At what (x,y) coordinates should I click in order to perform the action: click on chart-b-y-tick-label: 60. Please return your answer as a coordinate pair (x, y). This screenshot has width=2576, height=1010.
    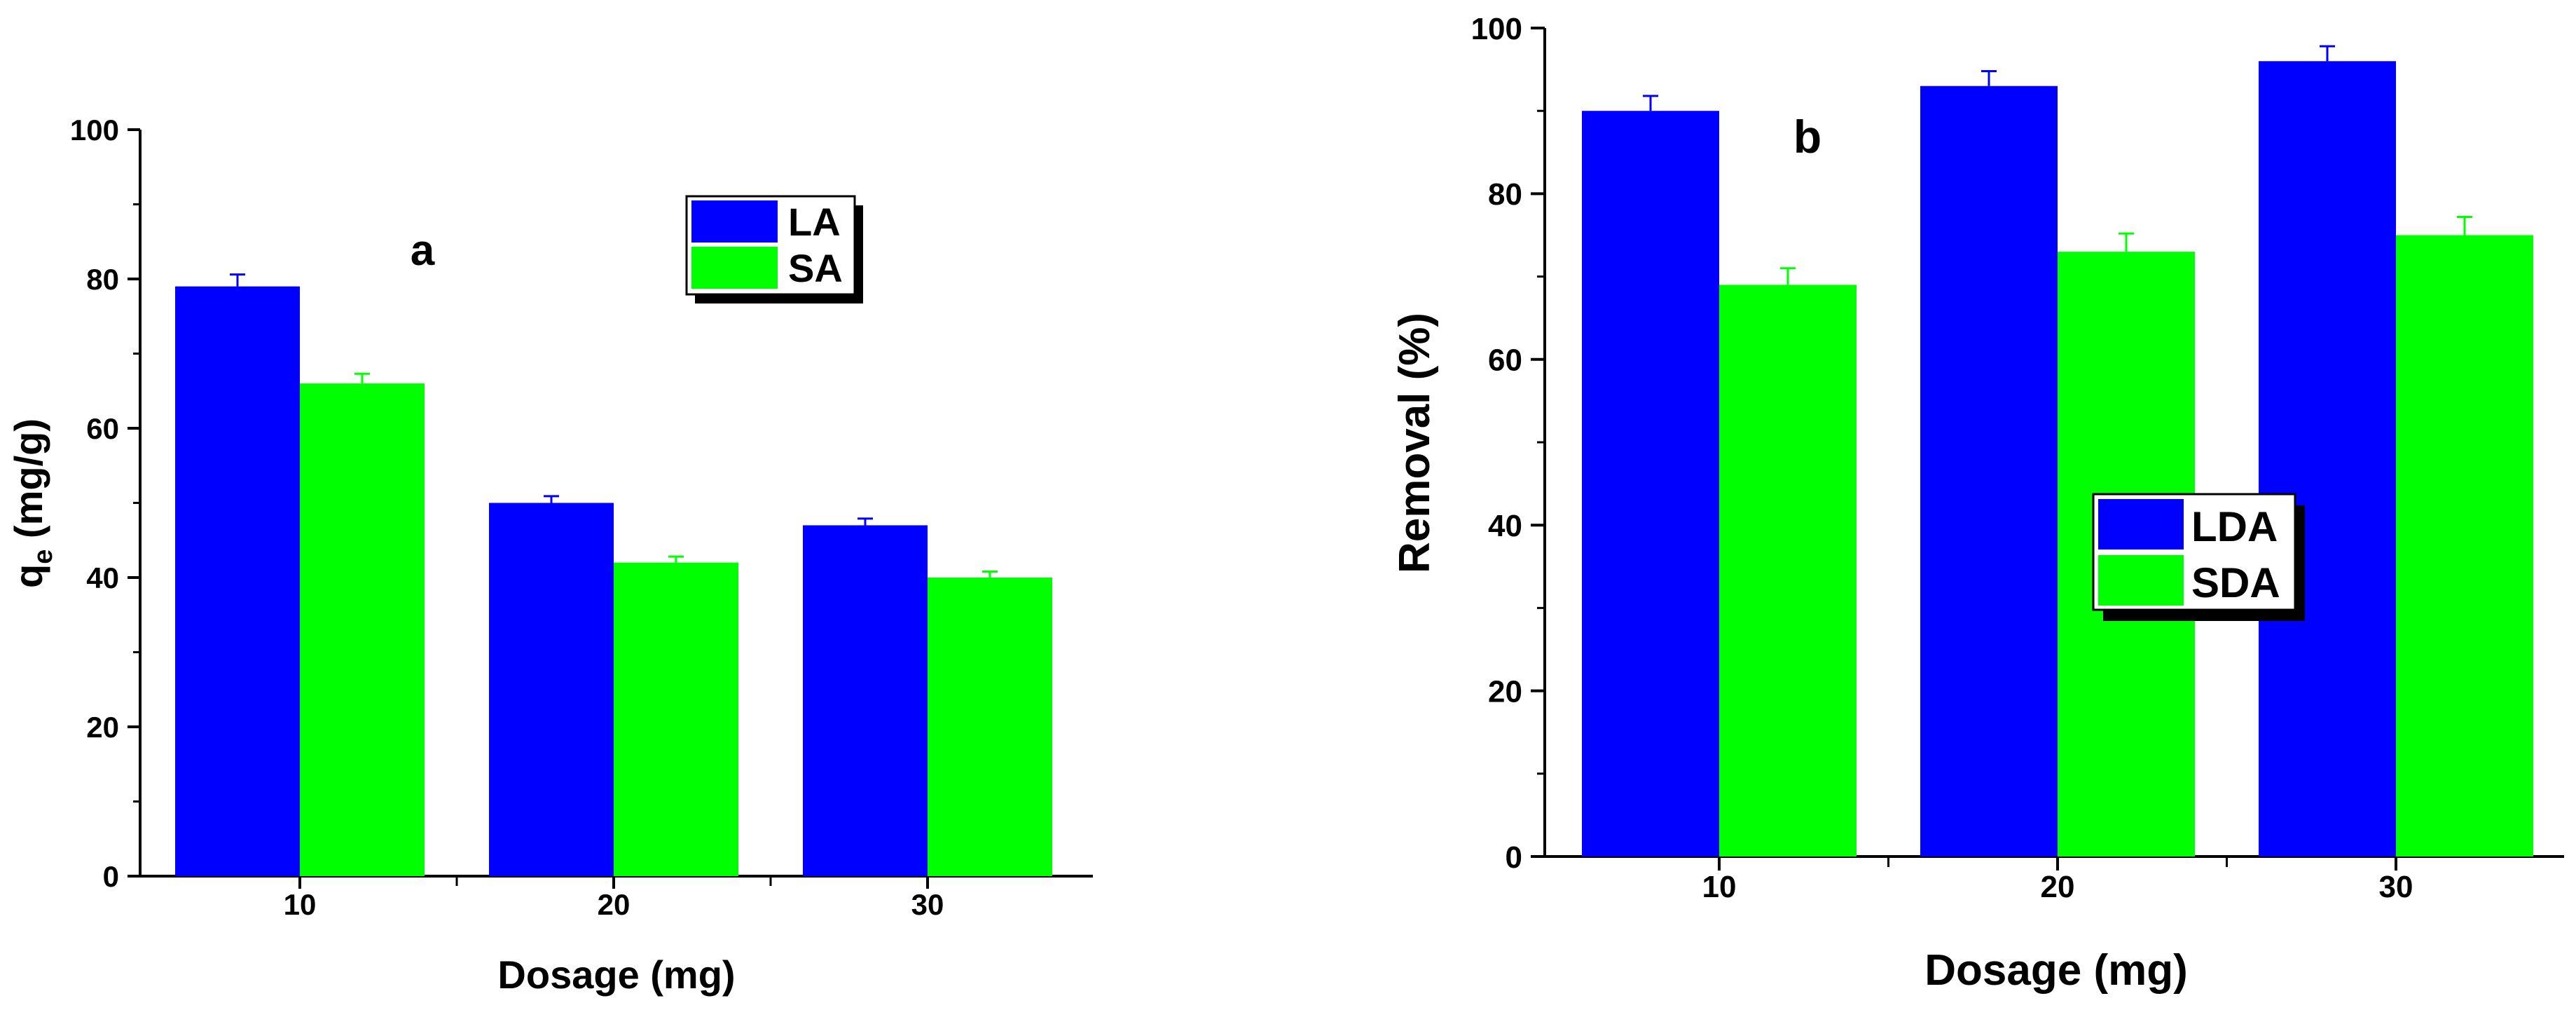
    Looking at the image, I should click on (1505, 360).